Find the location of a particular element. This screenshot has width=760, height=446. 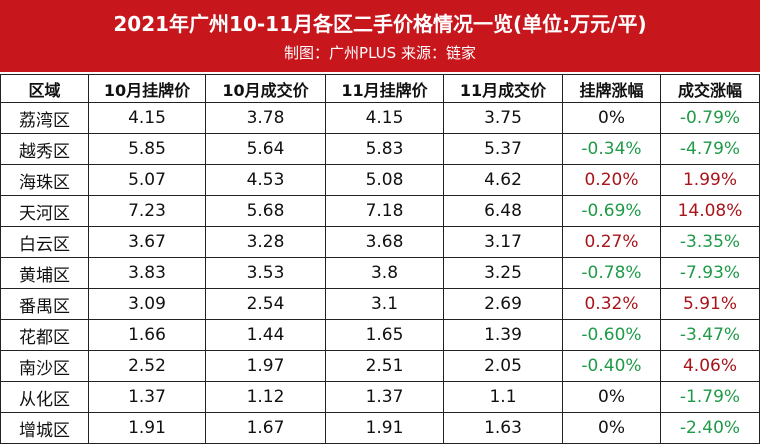

value-cell: 3.28 is located at coordinates (265, 242).